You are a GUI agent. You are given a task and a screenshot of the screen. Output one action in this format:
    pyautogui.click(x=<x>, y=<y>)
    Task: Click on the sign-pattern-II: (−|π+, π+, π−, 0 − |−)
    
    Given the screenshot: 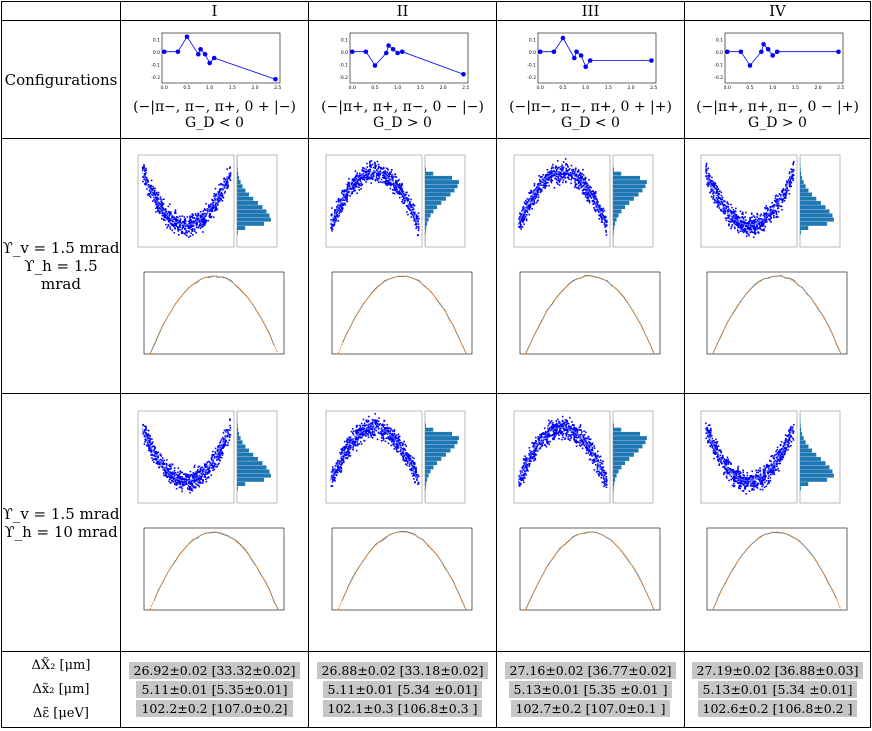 What is the action you would take?
    pyautogui.click(x=402, y=106)
    